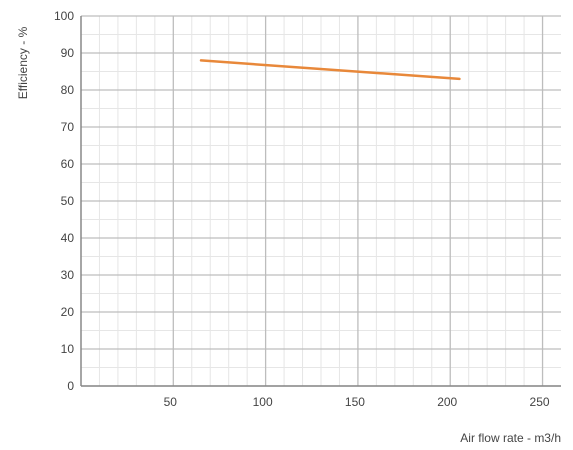 This screenshot has height=450, width=573. What do you see at coordinates (64, 16) in the screenshot?
I see `y-tick-label: 100` at bounding box center [64, 16].